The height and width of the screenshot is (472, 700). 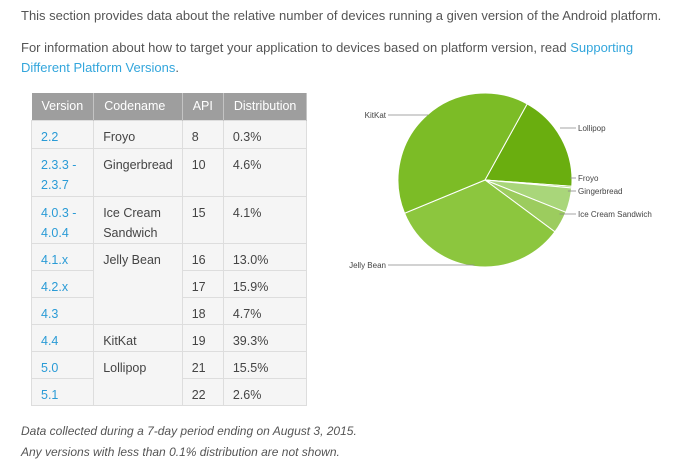 What do you see at coordinates (203, 106) in the screenshot?
I see `header-api: API` at bounding box center [203, 106].